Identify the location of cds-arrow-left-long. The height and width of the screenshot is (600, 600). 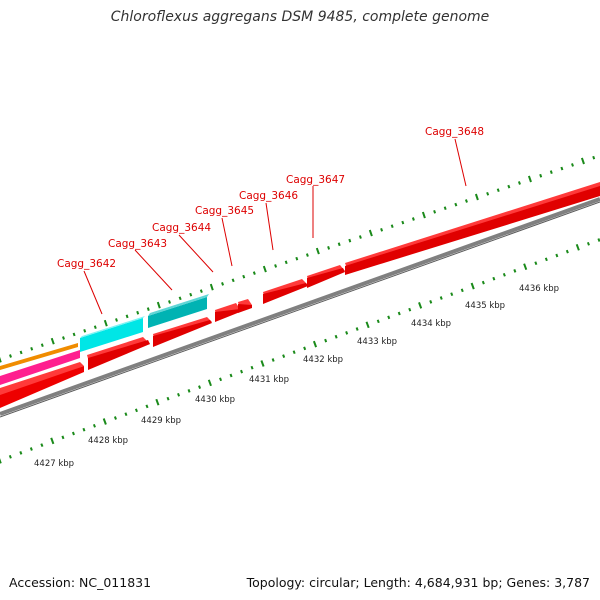
(42, 385).